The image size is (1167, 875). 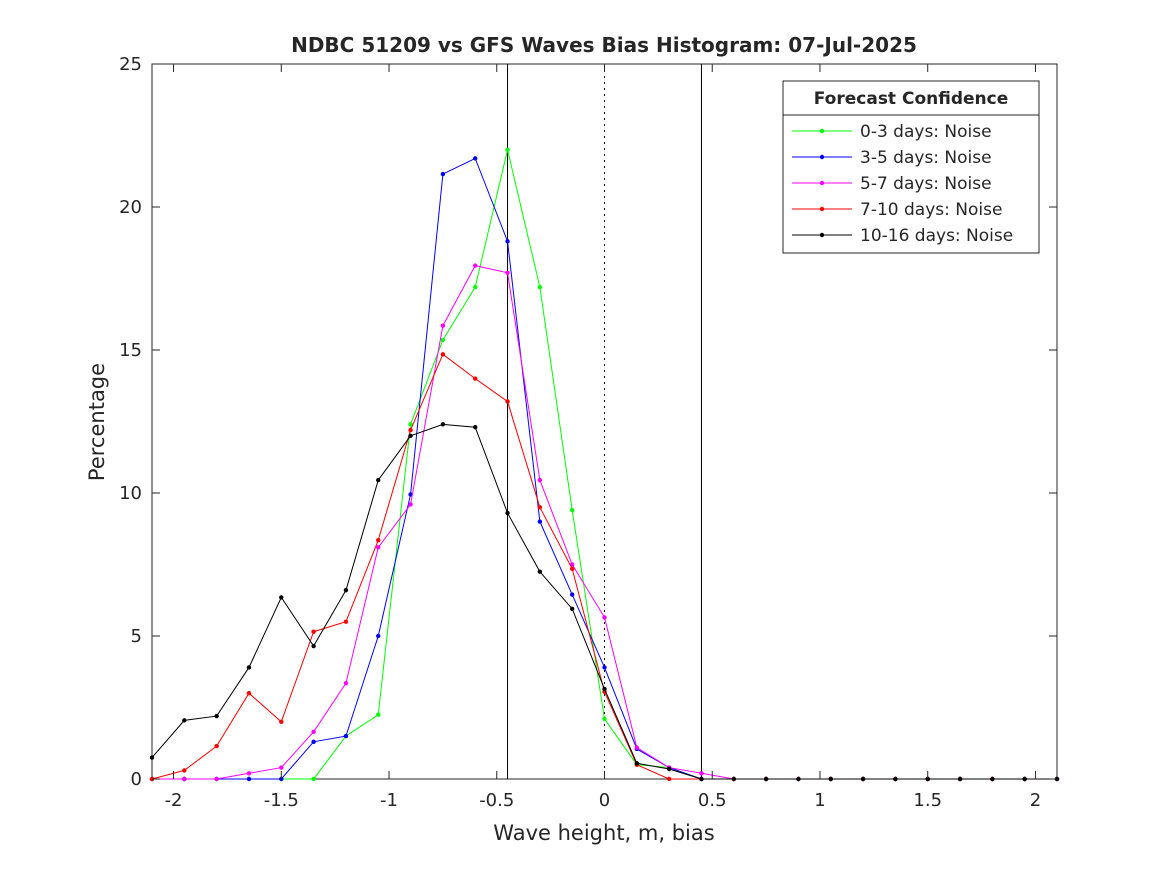 I want to click on legend-box, so click(x=911, y=167).